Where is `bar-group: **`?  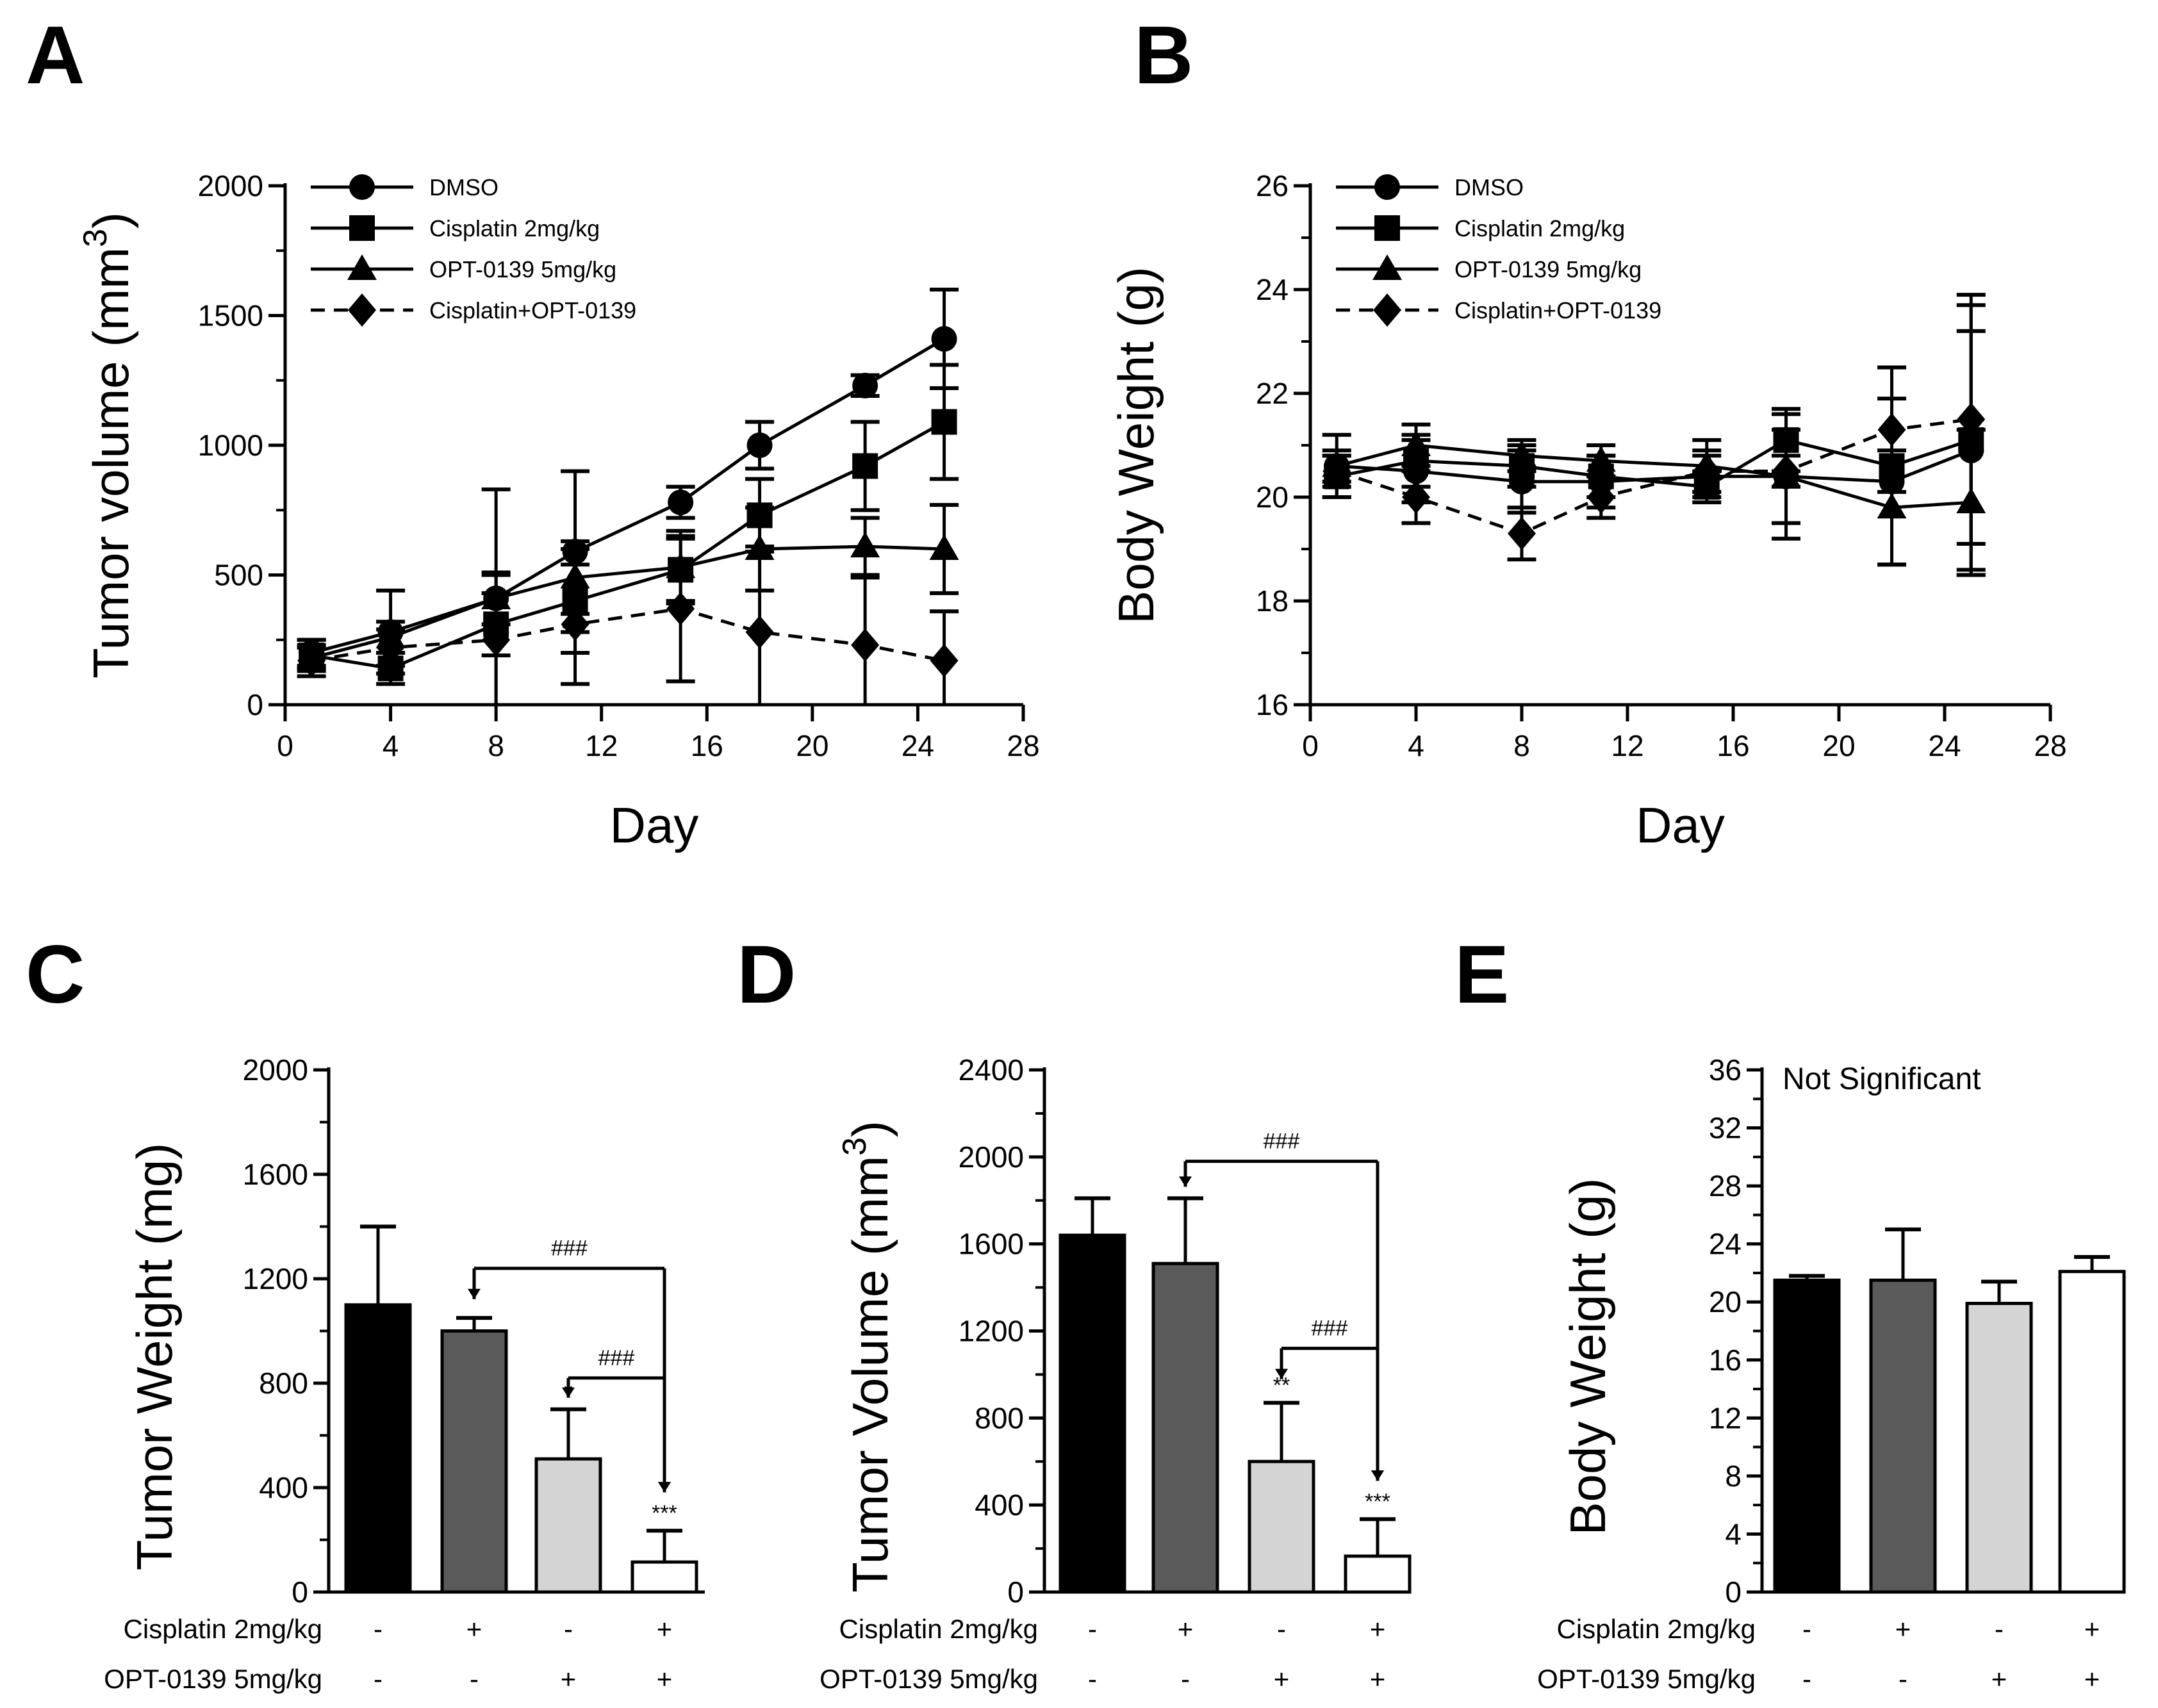 bar-group: ** is located at coordinates (1281, 1484).